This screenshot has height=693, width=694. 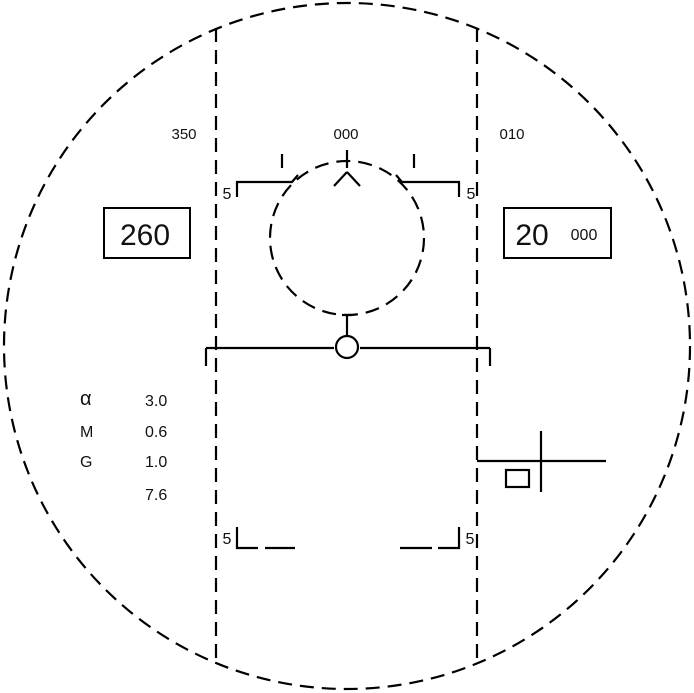 What do you see at coordinates (246, 538) in the screenshot?
I see `pitch-bracket-lower-left` at bounding box center [246, 538].